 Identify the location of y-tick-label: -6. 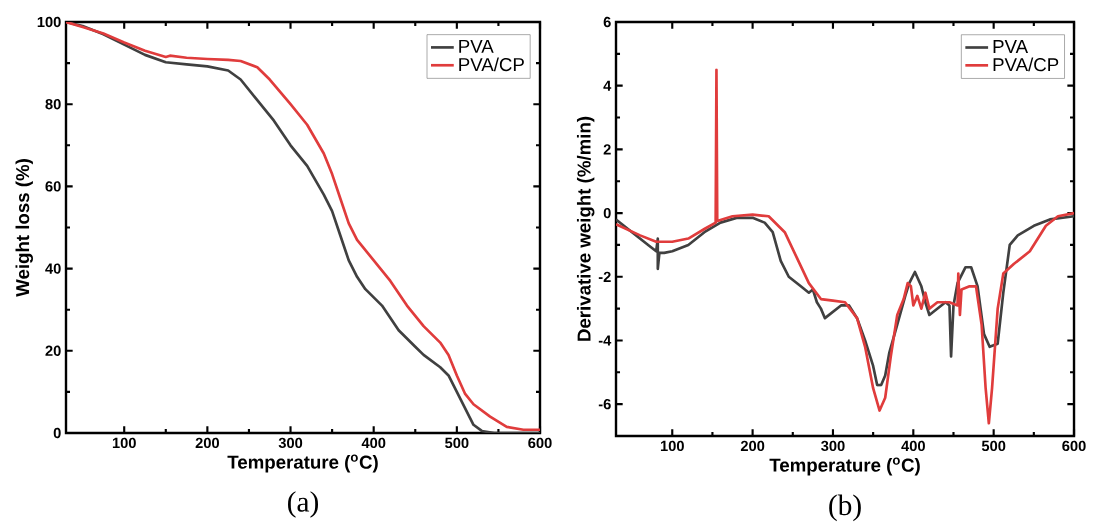
(604, 404).